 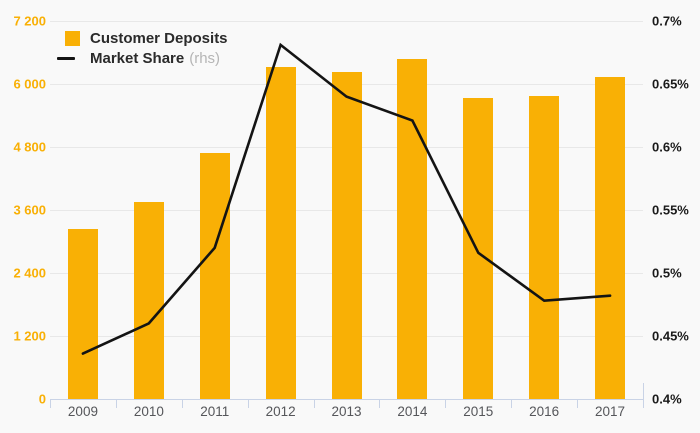 I want to click on legend-item-customer-deposits: Customer Deposits, so click(x=142, y=38).